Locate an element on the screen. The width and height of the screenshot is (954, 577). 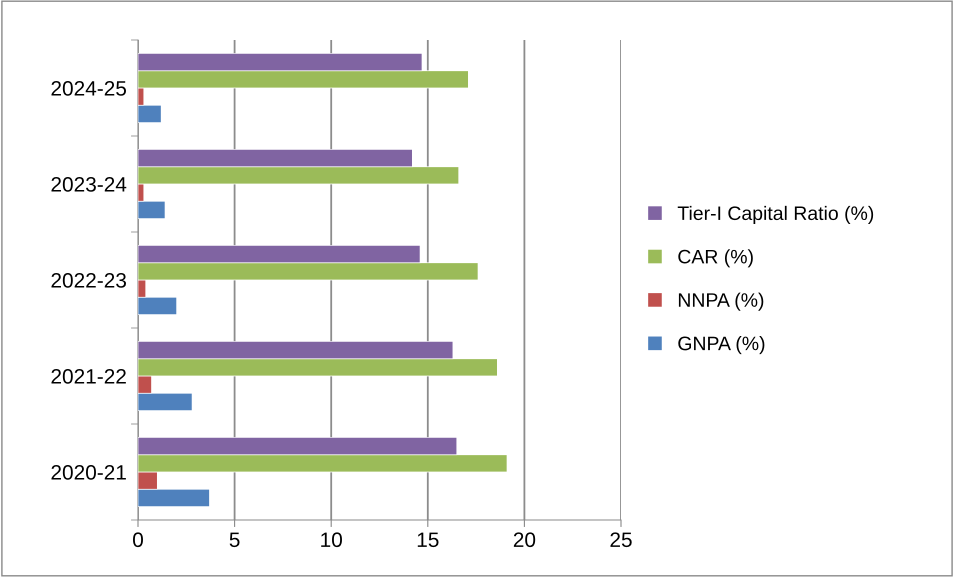
x-tick-label: 20 is located at coordinates (525, 540).